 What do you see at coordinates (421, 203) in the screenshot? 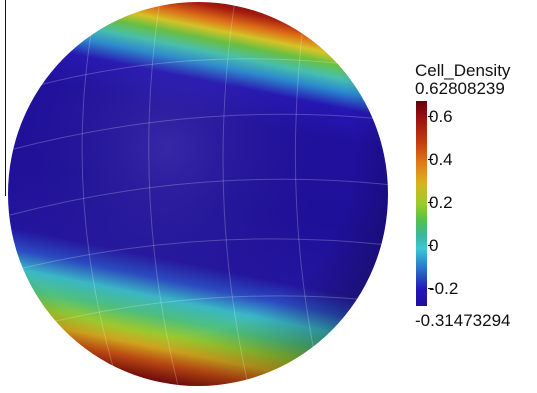
I see `colorbar-gradient` at bounding box center [421, 203].